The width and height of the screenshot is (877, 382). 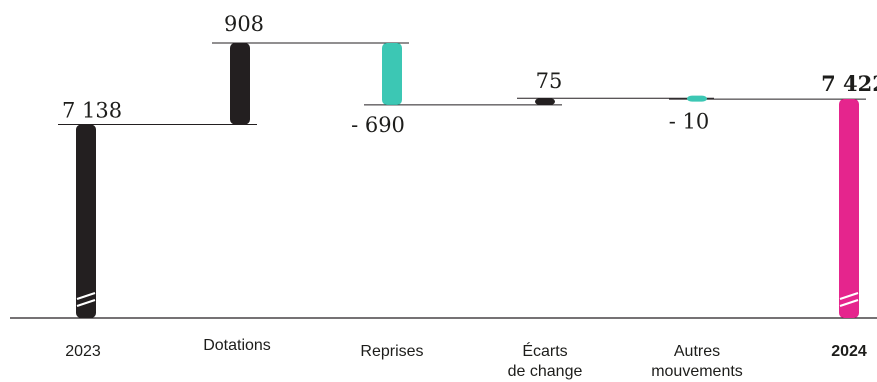 What do you see at coordinates (83, 351) in the screenshot?
I see `category-label: 2023` at bounding box center [83, 351].